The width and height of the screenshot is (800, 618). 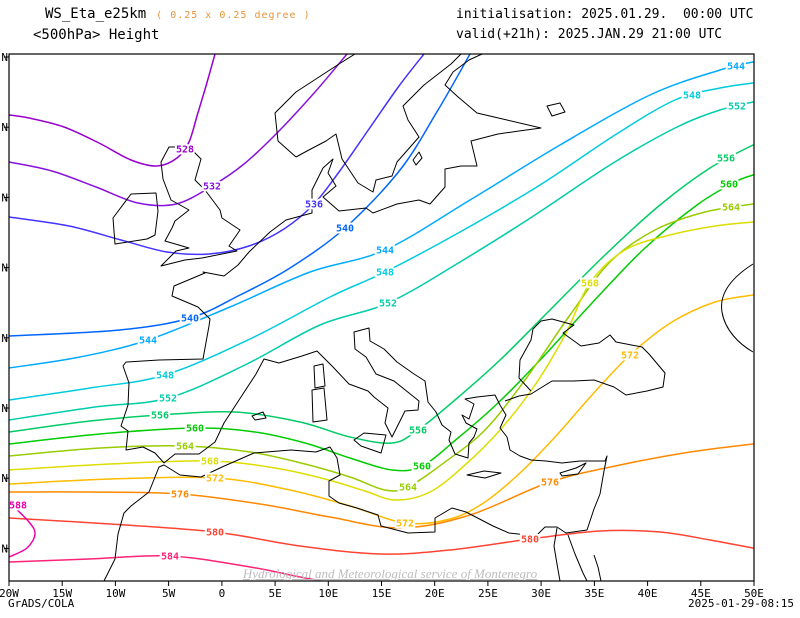 What do you see at coordinates (62, 593) in the screenshot?
I see `x-tick-label: 15W` at bounding box center [62, 593].